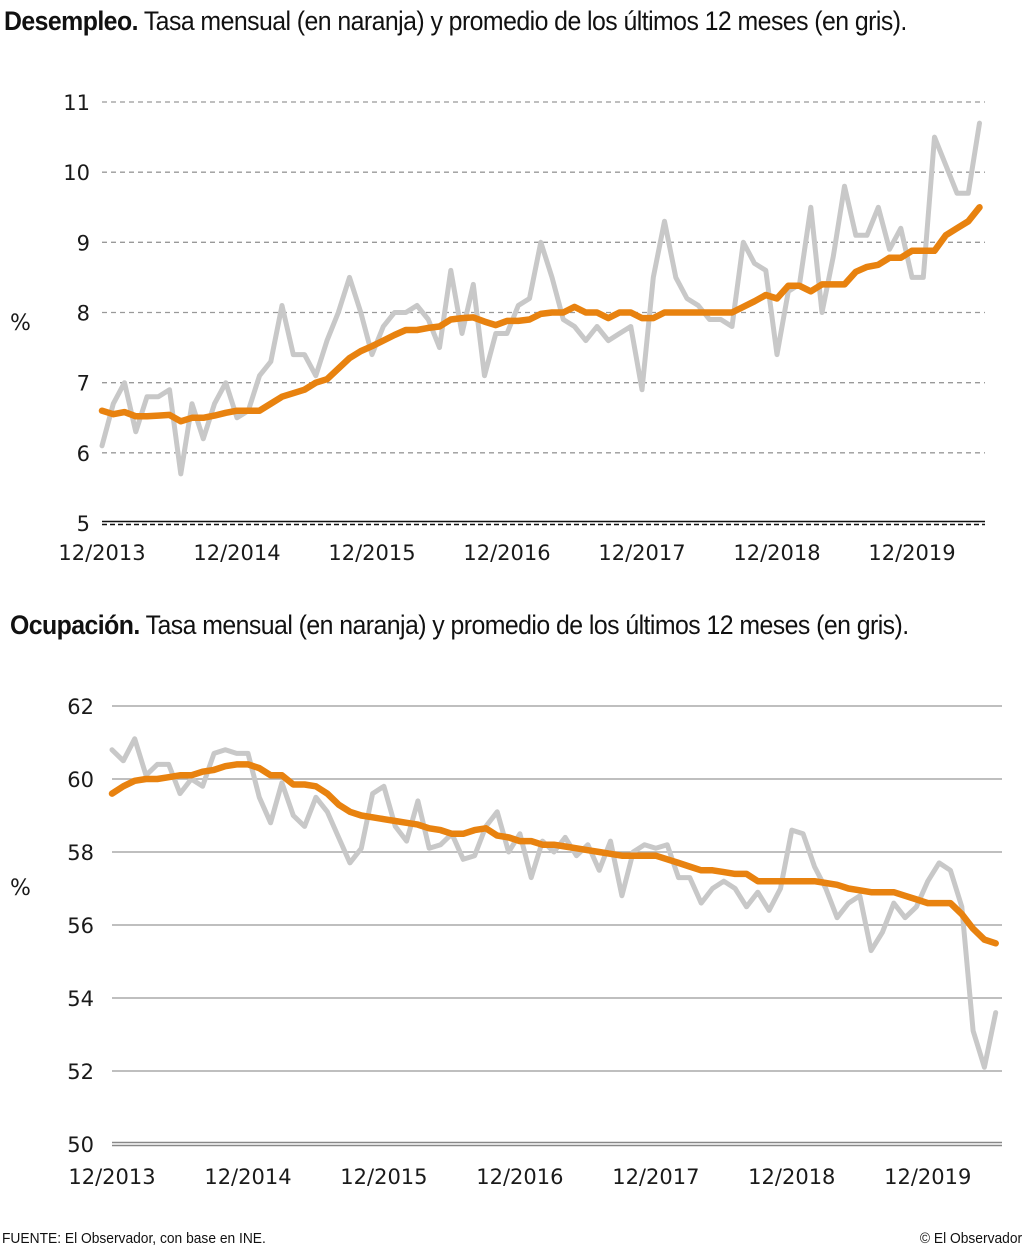  What do you see at coordinates (83, 524) in the screenshot?
I see `y-tick-label: 5` at bounding box center [83, 524].